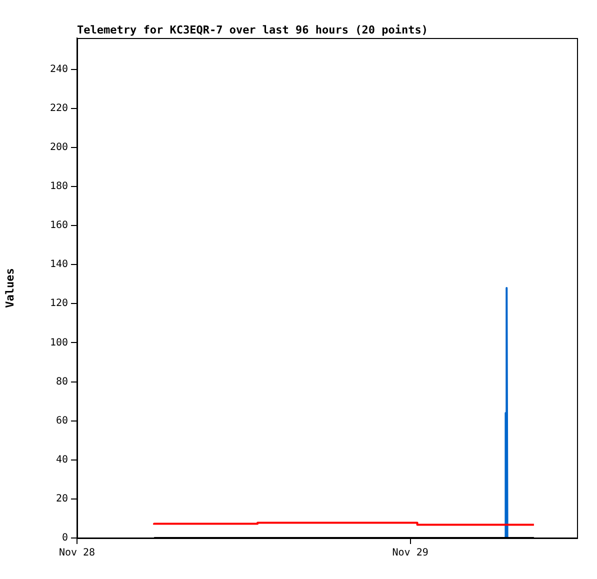  What do you see at coordinates (77, 553) in the screenshot?
I see `x-tick-label: Nov 28` at bounding box center [77, 553].